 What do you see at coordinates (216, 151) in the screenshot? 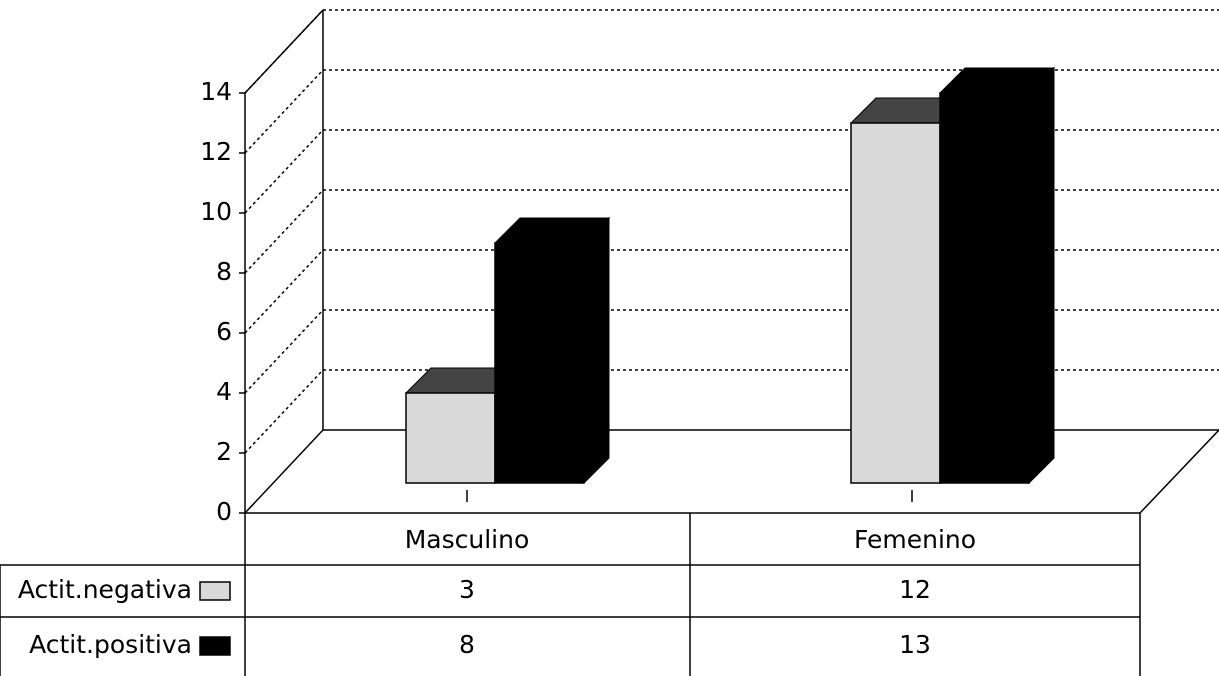
I see `y-tick-label: 12` at bounding box center [216, 151].